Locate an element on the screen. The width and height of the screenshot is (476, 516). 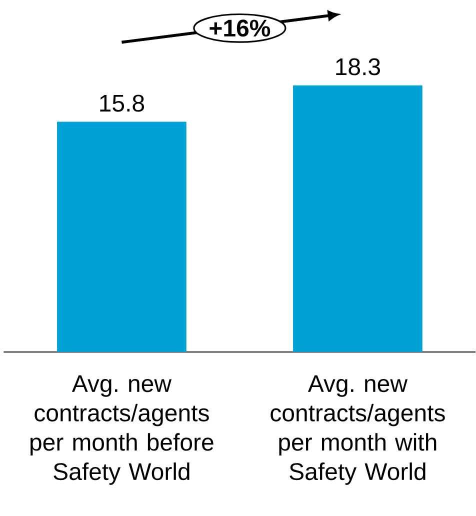
data-label: 18.3 is located at coordinates (358, 67).